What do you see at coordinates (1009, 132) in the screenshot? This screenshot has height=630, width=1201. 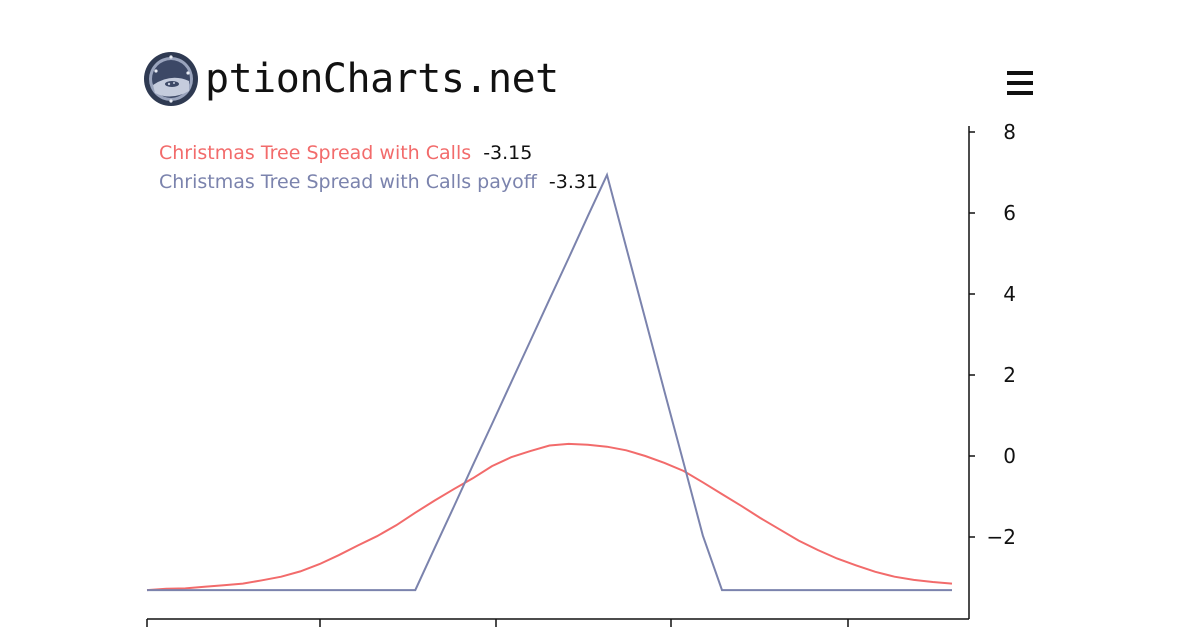 I see `y-tick-label: 8` at bounding box center [1009, 132].